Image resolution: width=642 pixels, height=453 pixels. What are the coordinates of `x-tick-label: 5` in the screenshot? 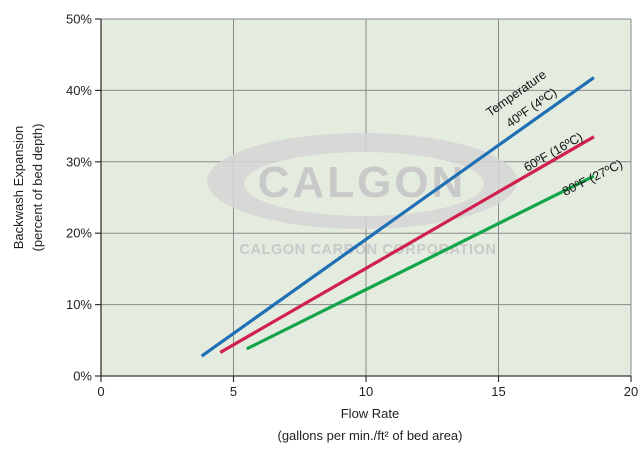 It's located at (233, 391).